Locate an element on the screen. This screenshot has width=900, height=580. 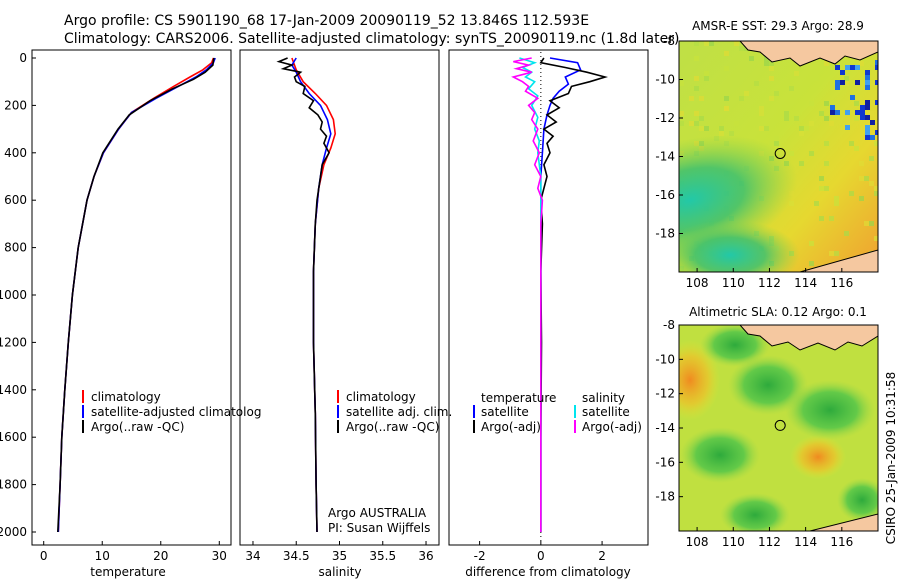
sla-field is located at coordinates (778, 428).